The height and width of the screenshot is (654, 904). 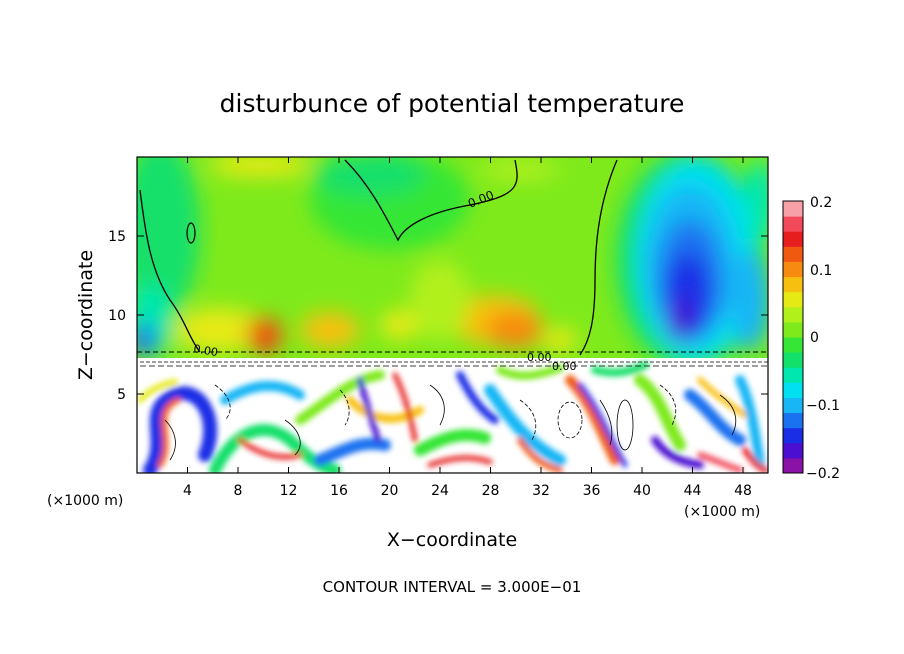 I want to click on x-tick-label: 8, so click(x=238, y=491).